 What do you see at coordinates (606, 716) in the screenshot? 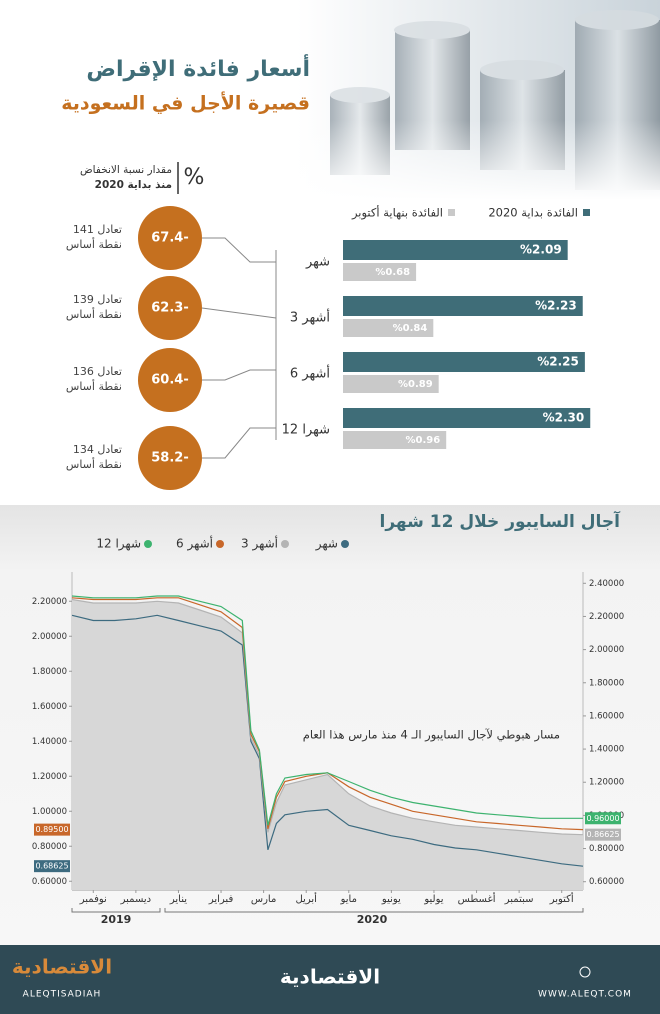
I see `y2-tick-label: 1.60000` at bounding box center [606, 716].